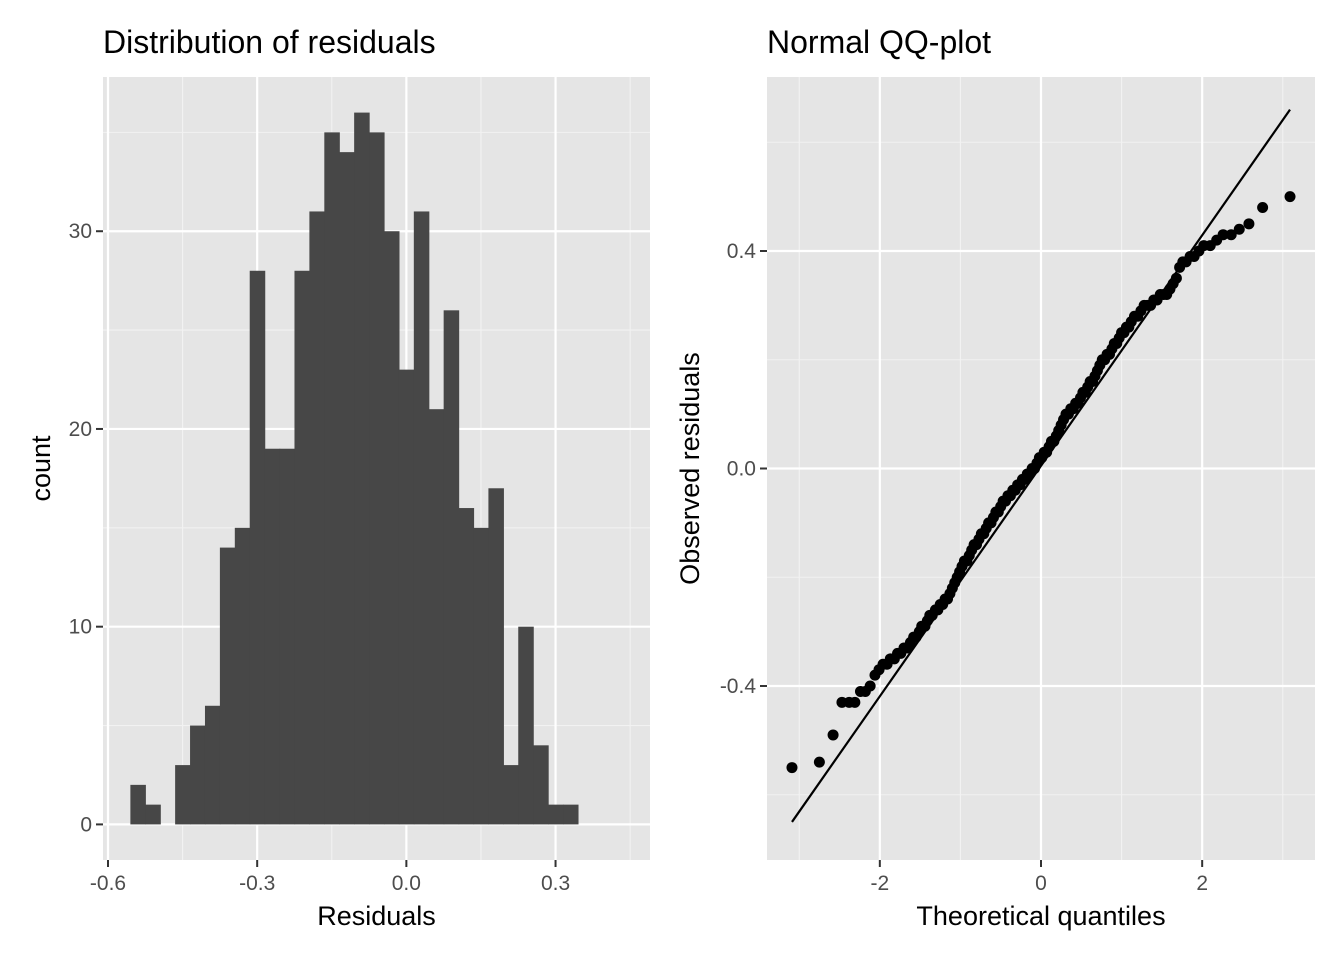  Describe the element at coordinates (1202, 883) in the screenshot. I see `qqplot-x-tick-label: 2` at that location.